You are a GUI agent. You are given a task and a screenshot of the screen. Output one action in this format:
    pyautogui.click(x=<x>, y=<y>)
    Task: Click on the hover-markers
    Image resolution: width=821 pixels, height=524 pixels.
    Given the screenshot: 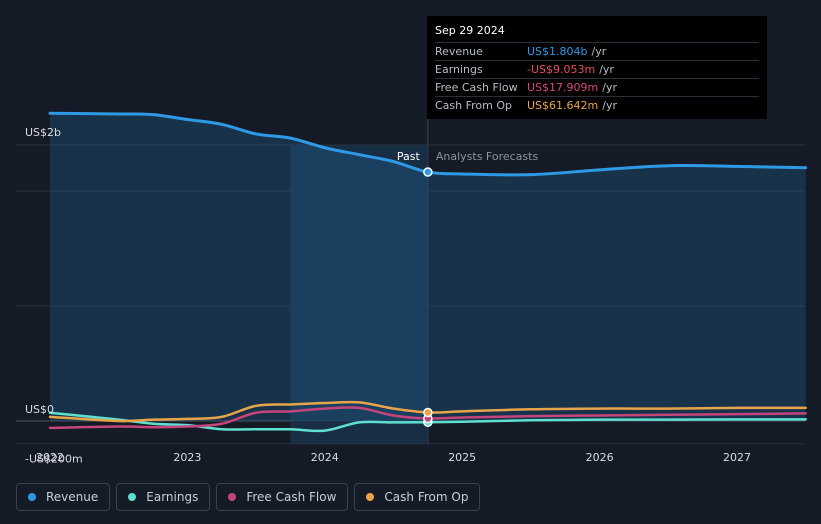 What is the action you would take?
    pyautogui.click(x=428, y=297)
    